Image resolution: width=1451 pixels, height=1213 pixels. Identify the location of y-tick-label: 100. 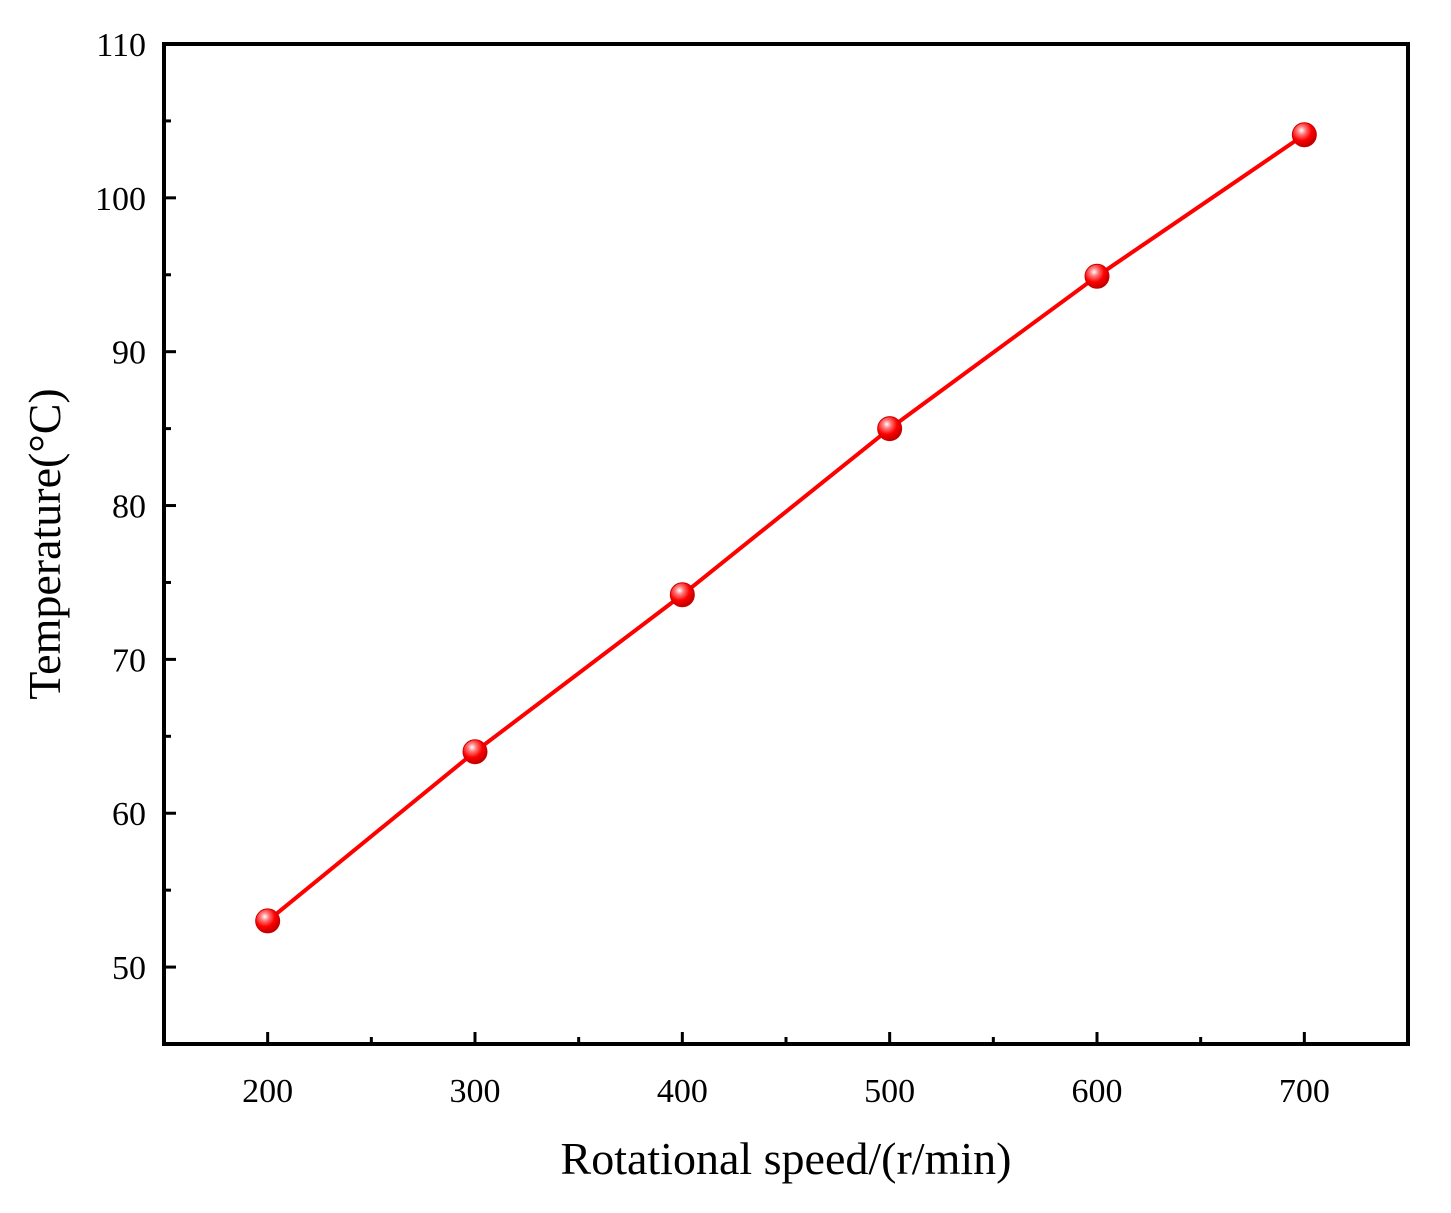
(120, 199).